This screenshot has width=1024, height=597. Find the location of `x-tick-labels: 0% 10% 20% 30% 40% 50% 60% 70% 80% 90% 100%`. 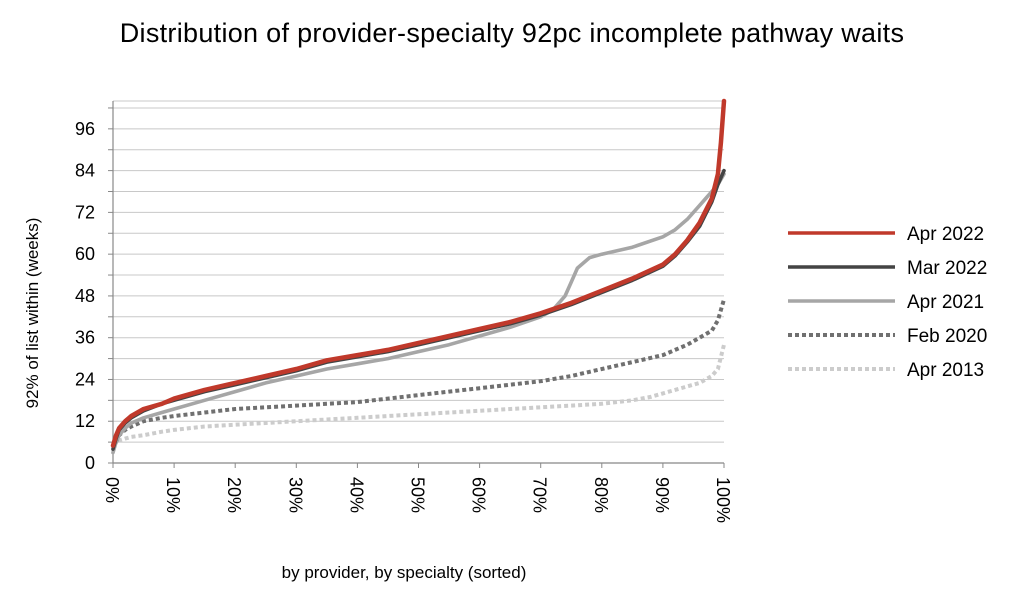

x-tick-labels: 0% 10% 20% 30% 40% 50% 60% 70% 80% 90% 100% is located at coordinates (417, 500).